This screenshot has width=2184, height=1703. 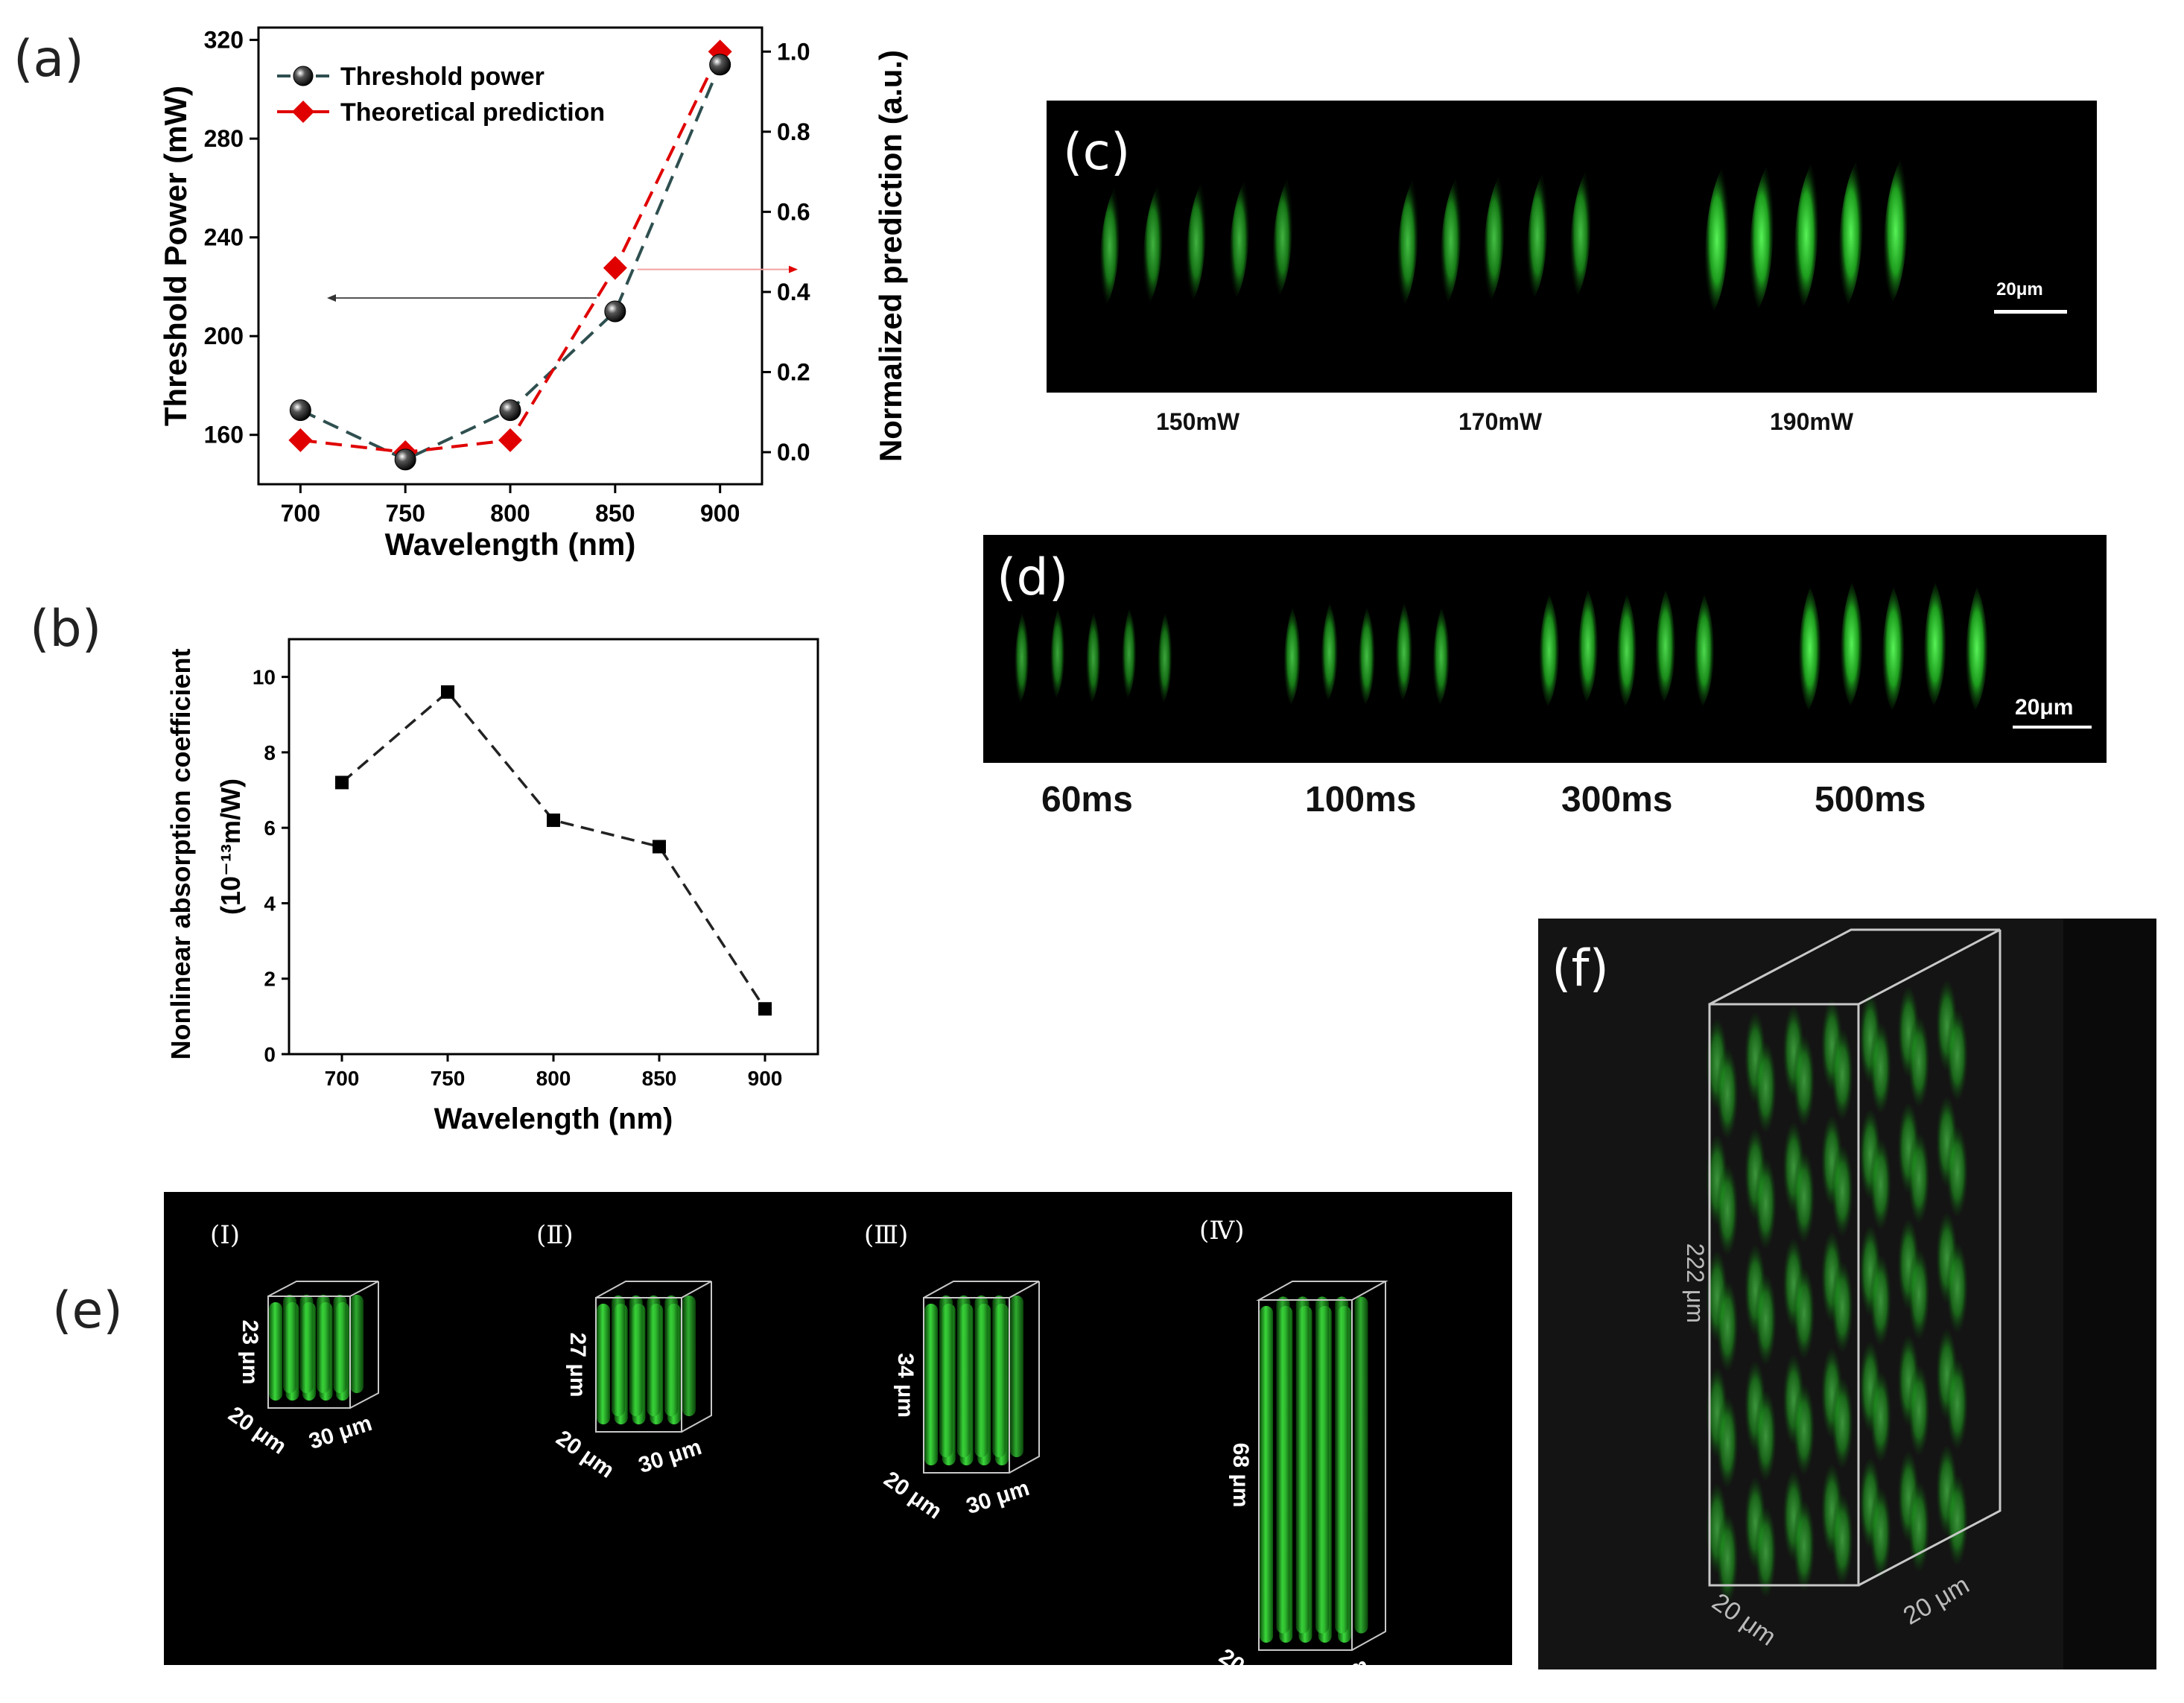 What do you see at coordinates (1855, 967) in the screenshot?
I see `box-top-face` at bounding box center [1855, 967].